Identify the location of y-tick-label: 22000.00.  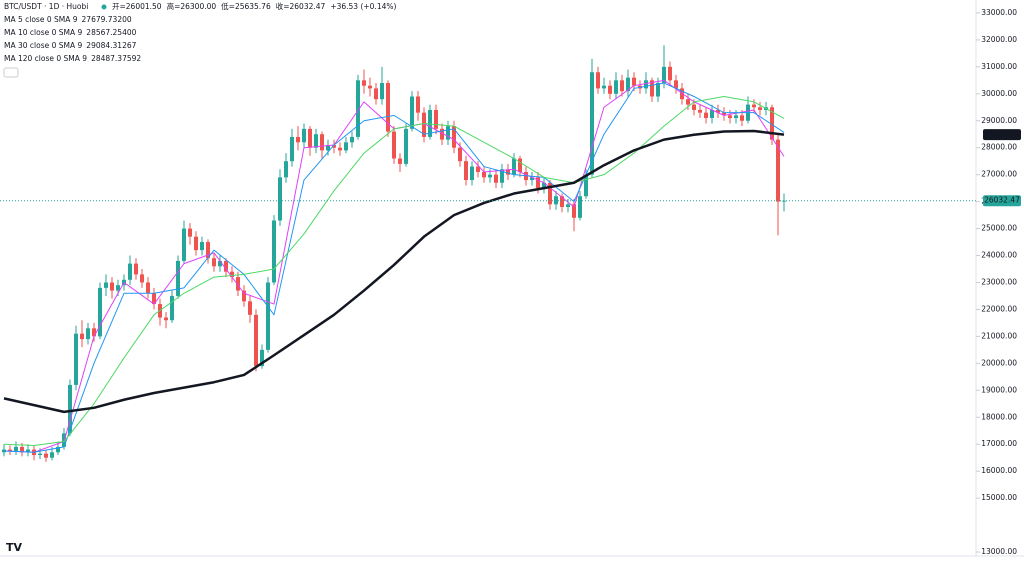
(999, 308).